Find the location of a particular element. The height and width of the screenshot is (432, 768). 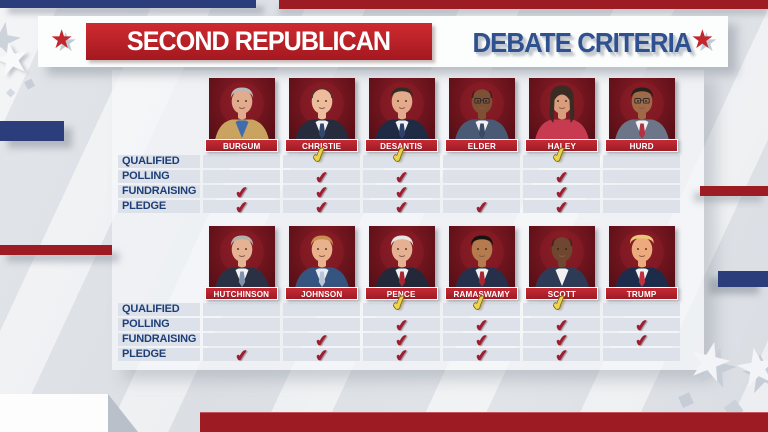

candidate-name-banner: PENCE is located at coordinates (401, 293).